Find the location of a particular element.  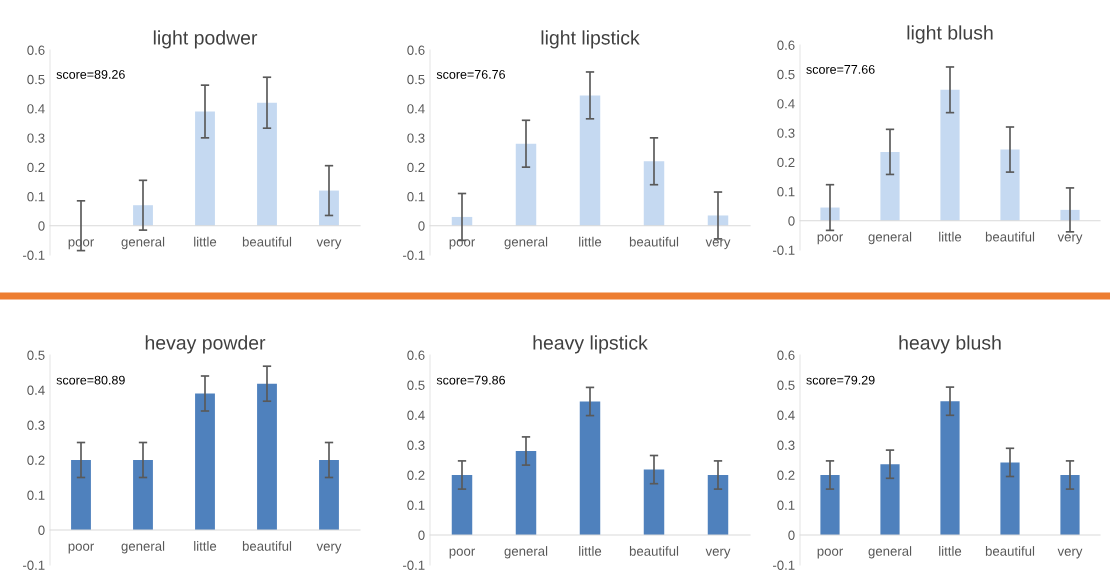

annotation: score=80.89 is located at coordinates (90, 380).